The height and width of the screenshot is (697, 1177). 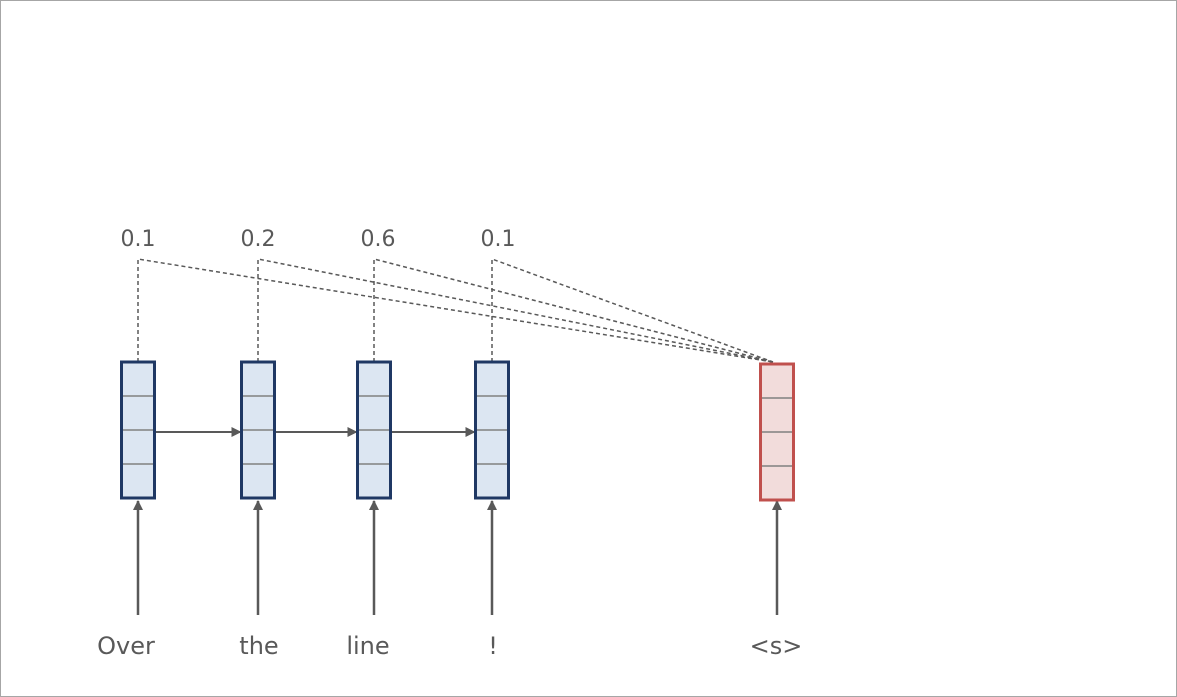 I want to click on attention-weight-exclaim: 0.1, so click(x=498, y=239).